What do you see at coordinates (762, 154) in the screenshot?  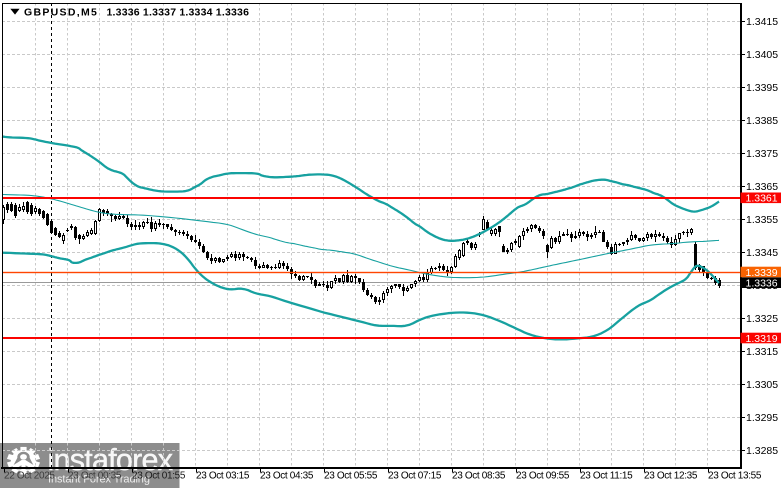 I see `svg-text: 1.3375` at bounding box center [762, 154].